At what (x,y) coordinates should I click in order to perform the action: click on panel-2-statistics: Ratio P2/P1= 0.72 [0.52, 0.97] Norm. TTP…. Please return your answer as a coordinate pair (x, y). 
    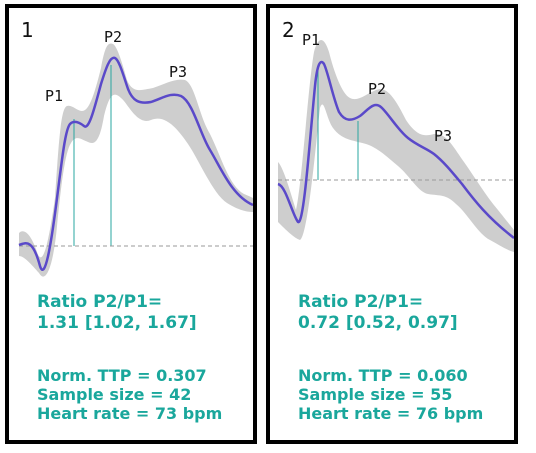
    Looking at the image, I should click on (405, 357).